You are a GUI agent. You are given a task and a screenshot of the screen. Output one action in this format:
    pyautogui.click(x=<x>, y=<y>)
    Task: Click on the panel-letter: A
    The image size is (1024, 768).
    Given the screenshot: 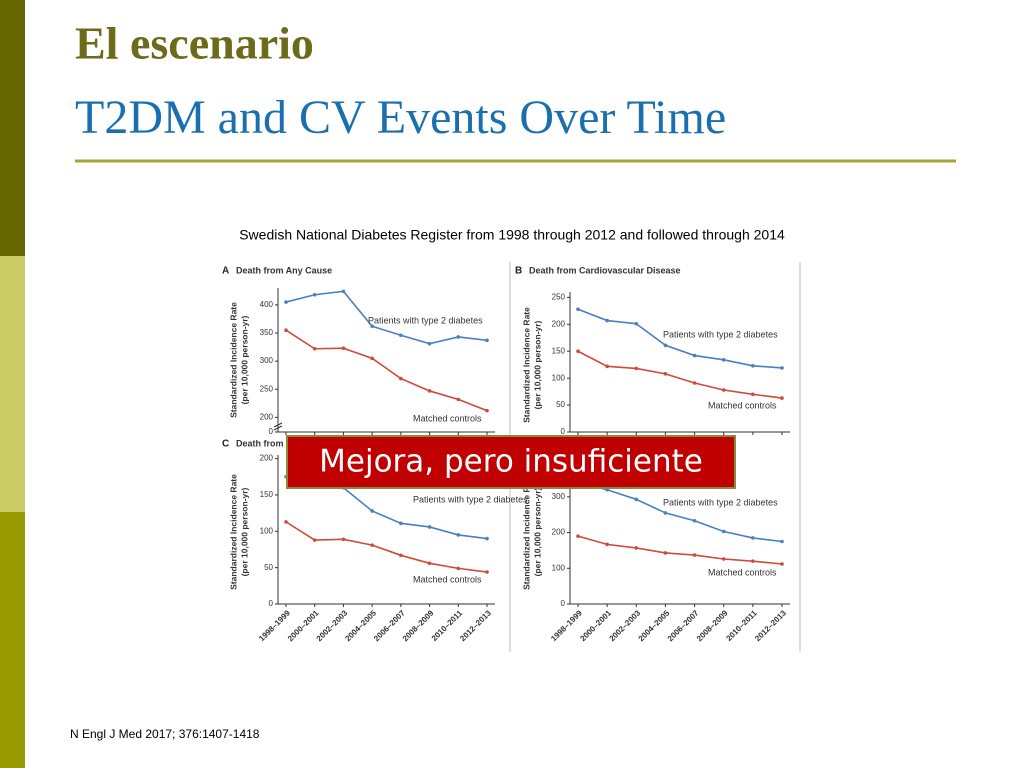 What is the action you would take?
    pyautogui.click(x=225, y=271)
    